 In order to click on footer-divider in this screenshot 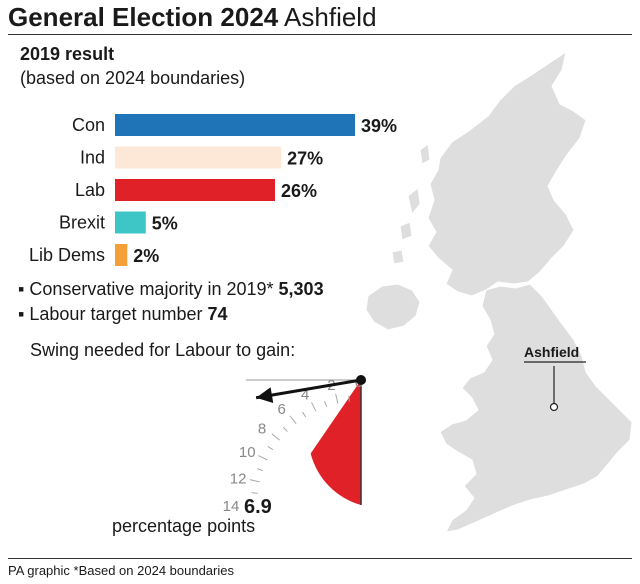, I will do `click(320, 558)`.